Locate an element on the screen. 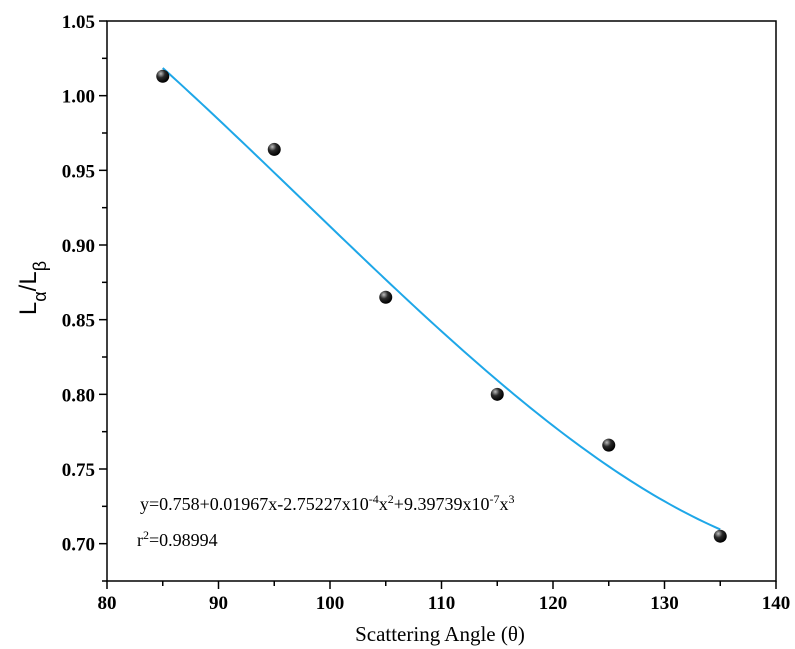  y-tick-label: 0.75 is located at coordinates (78, 470).